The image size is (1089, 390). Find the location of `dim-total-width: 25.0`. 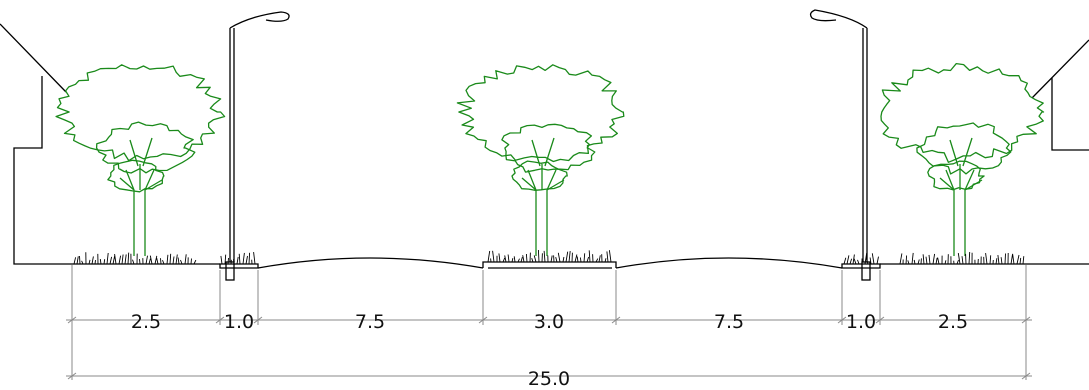

dim-total-width: 25.0 is located at coordinates (549, 379).